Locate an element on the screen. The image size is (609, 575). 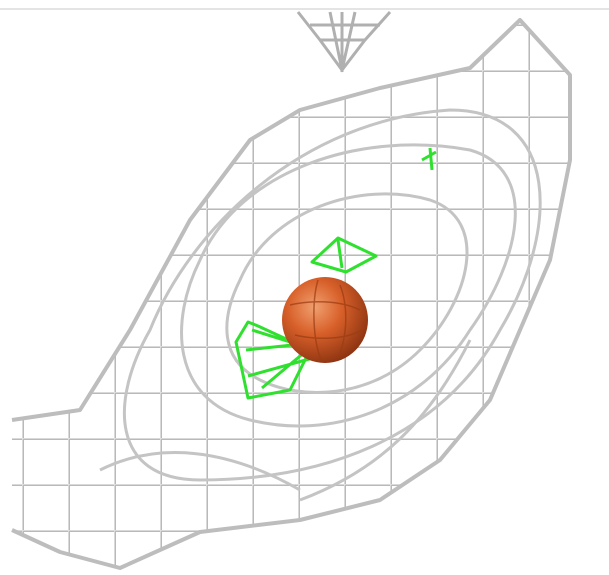
ligand-wireframe is located at coordinates (335, 273).